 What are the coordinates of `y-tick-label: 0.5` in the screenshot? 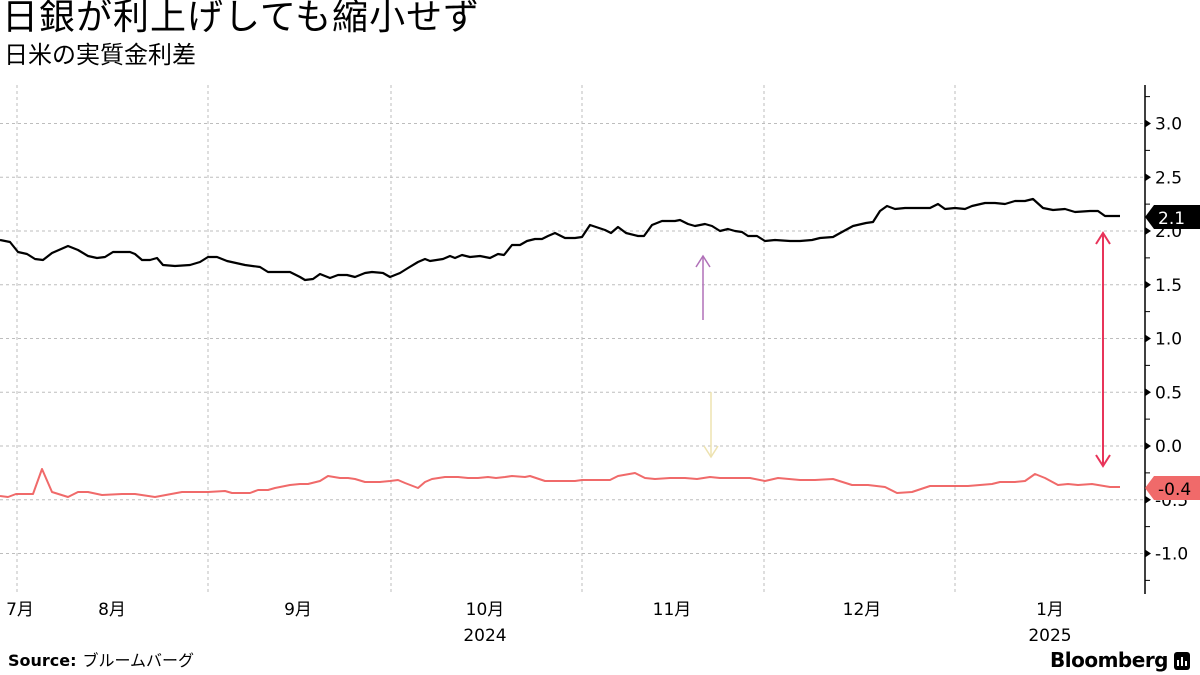 It's located at (1168, 393).